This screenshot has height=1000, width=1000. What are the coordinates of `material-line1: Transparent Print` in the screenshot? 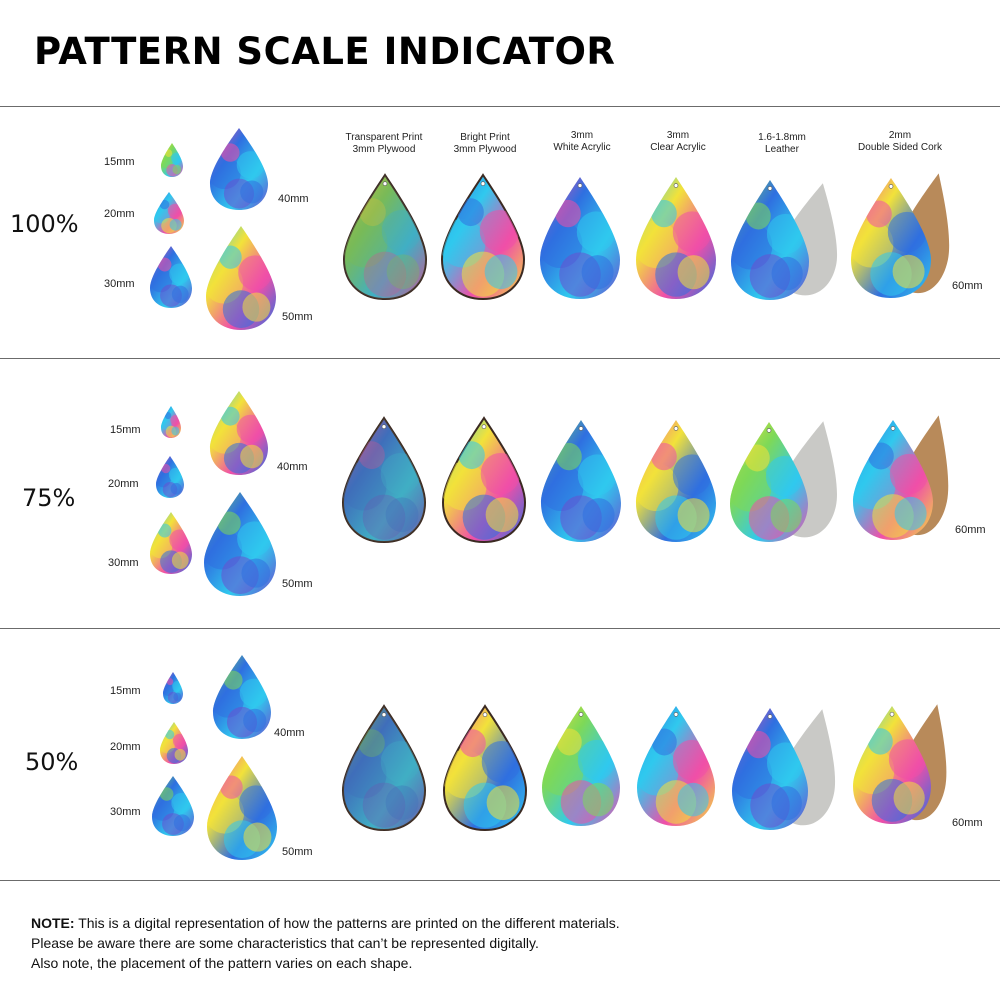 It's located at (384, 137).